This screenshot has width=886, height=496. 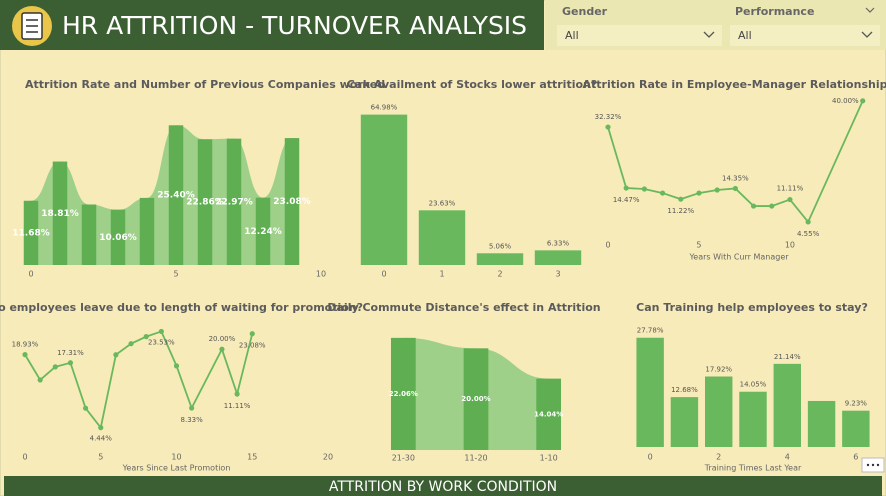 I want to click on data-label: 12.24%, so click(x=263, y=232).